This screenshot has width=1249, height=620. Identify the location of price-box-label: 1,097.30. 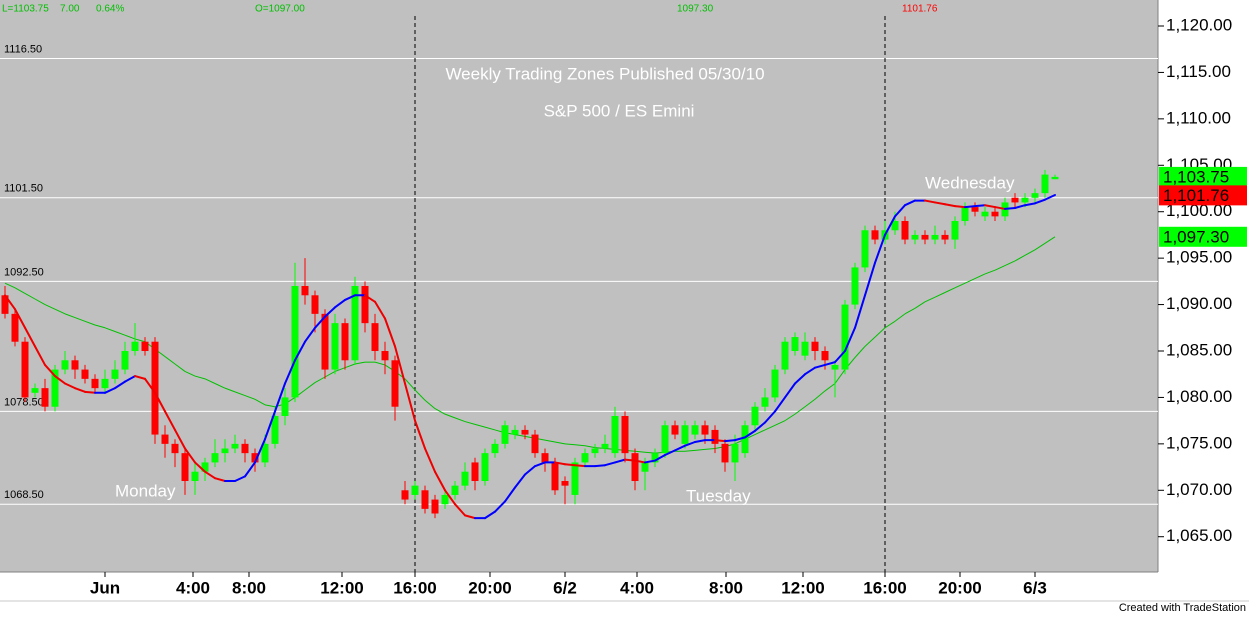
(1196, 236).